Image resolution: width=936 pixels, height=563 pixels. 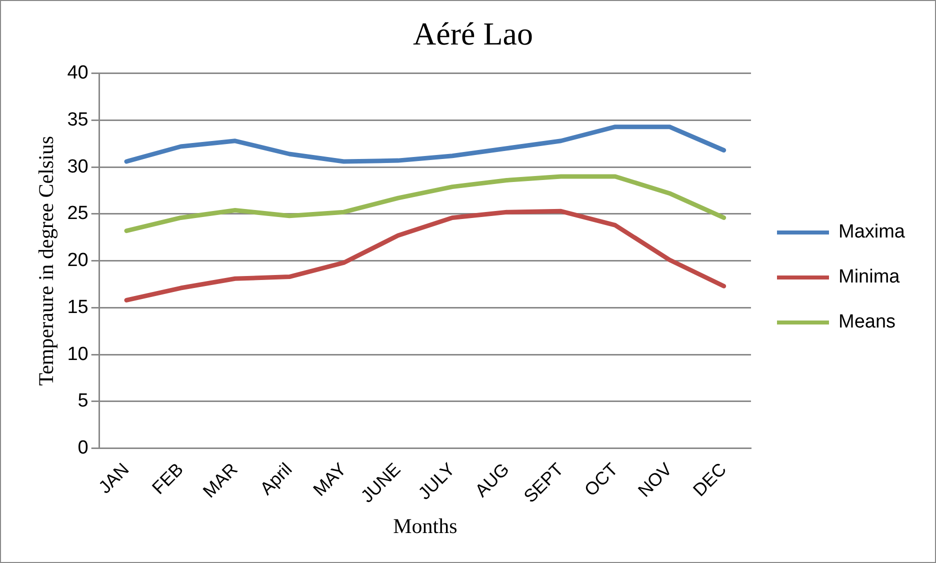 What do you see at coordinates (867, 322) in the screenshot?
I see `legend-label: Means` at bounding box center [867, 322].